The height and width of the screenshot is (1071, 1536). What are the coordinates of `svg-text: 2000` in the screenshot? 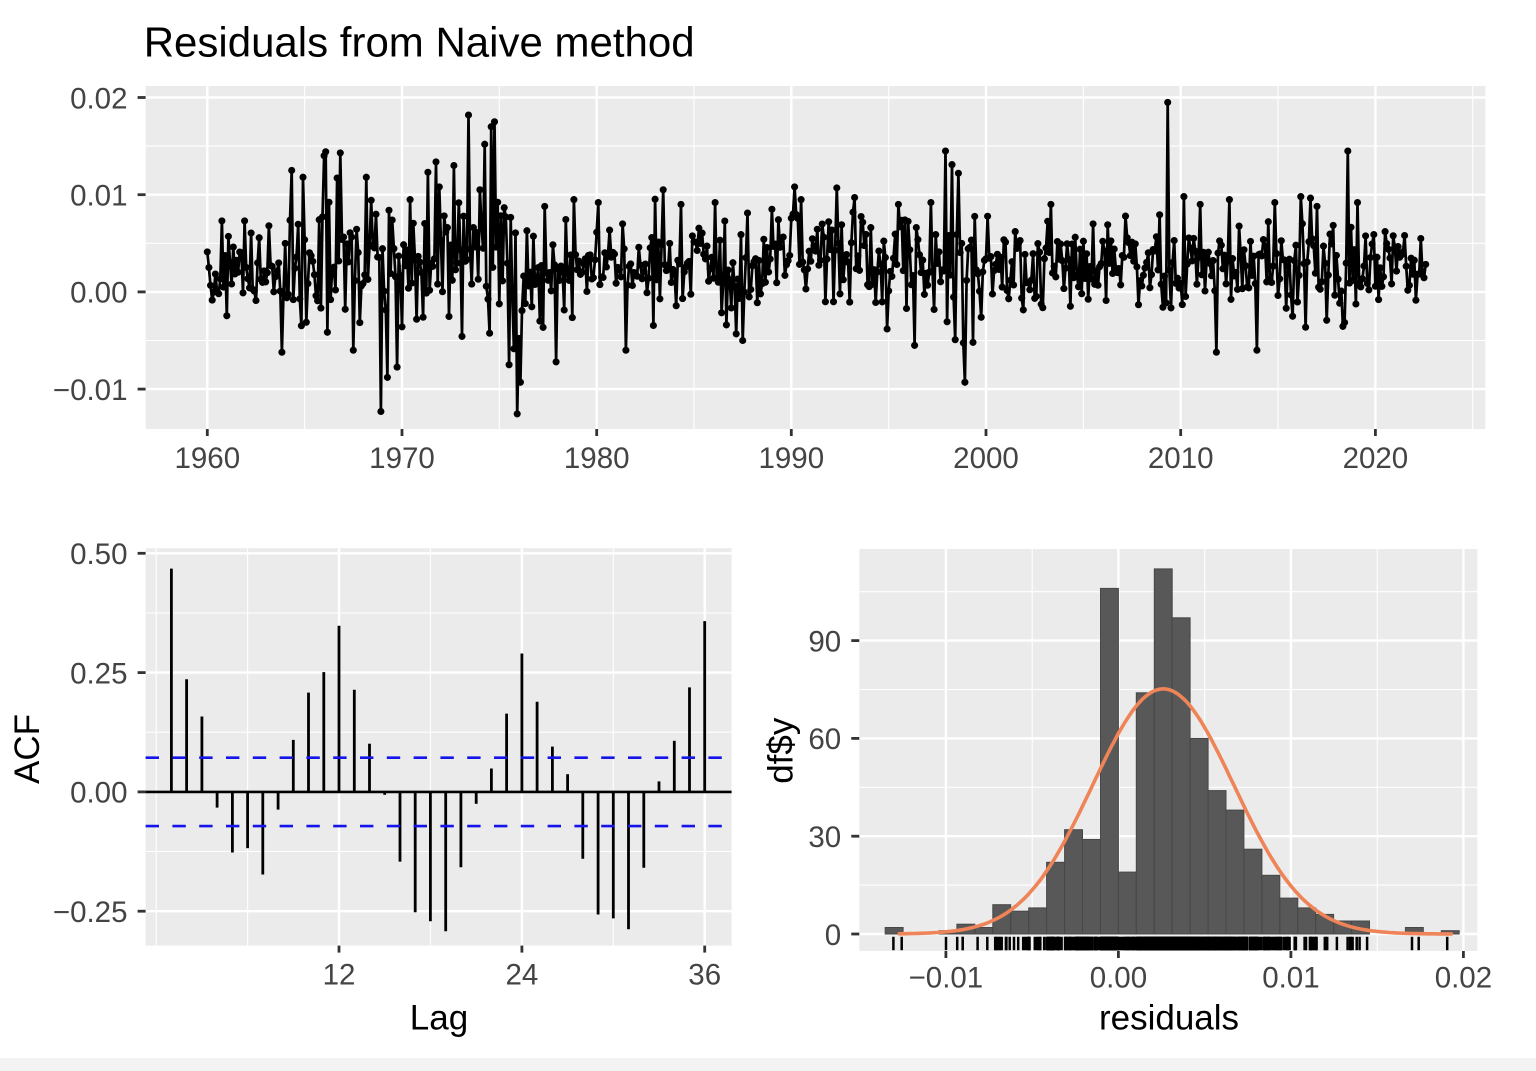 It's located at (986, 458).